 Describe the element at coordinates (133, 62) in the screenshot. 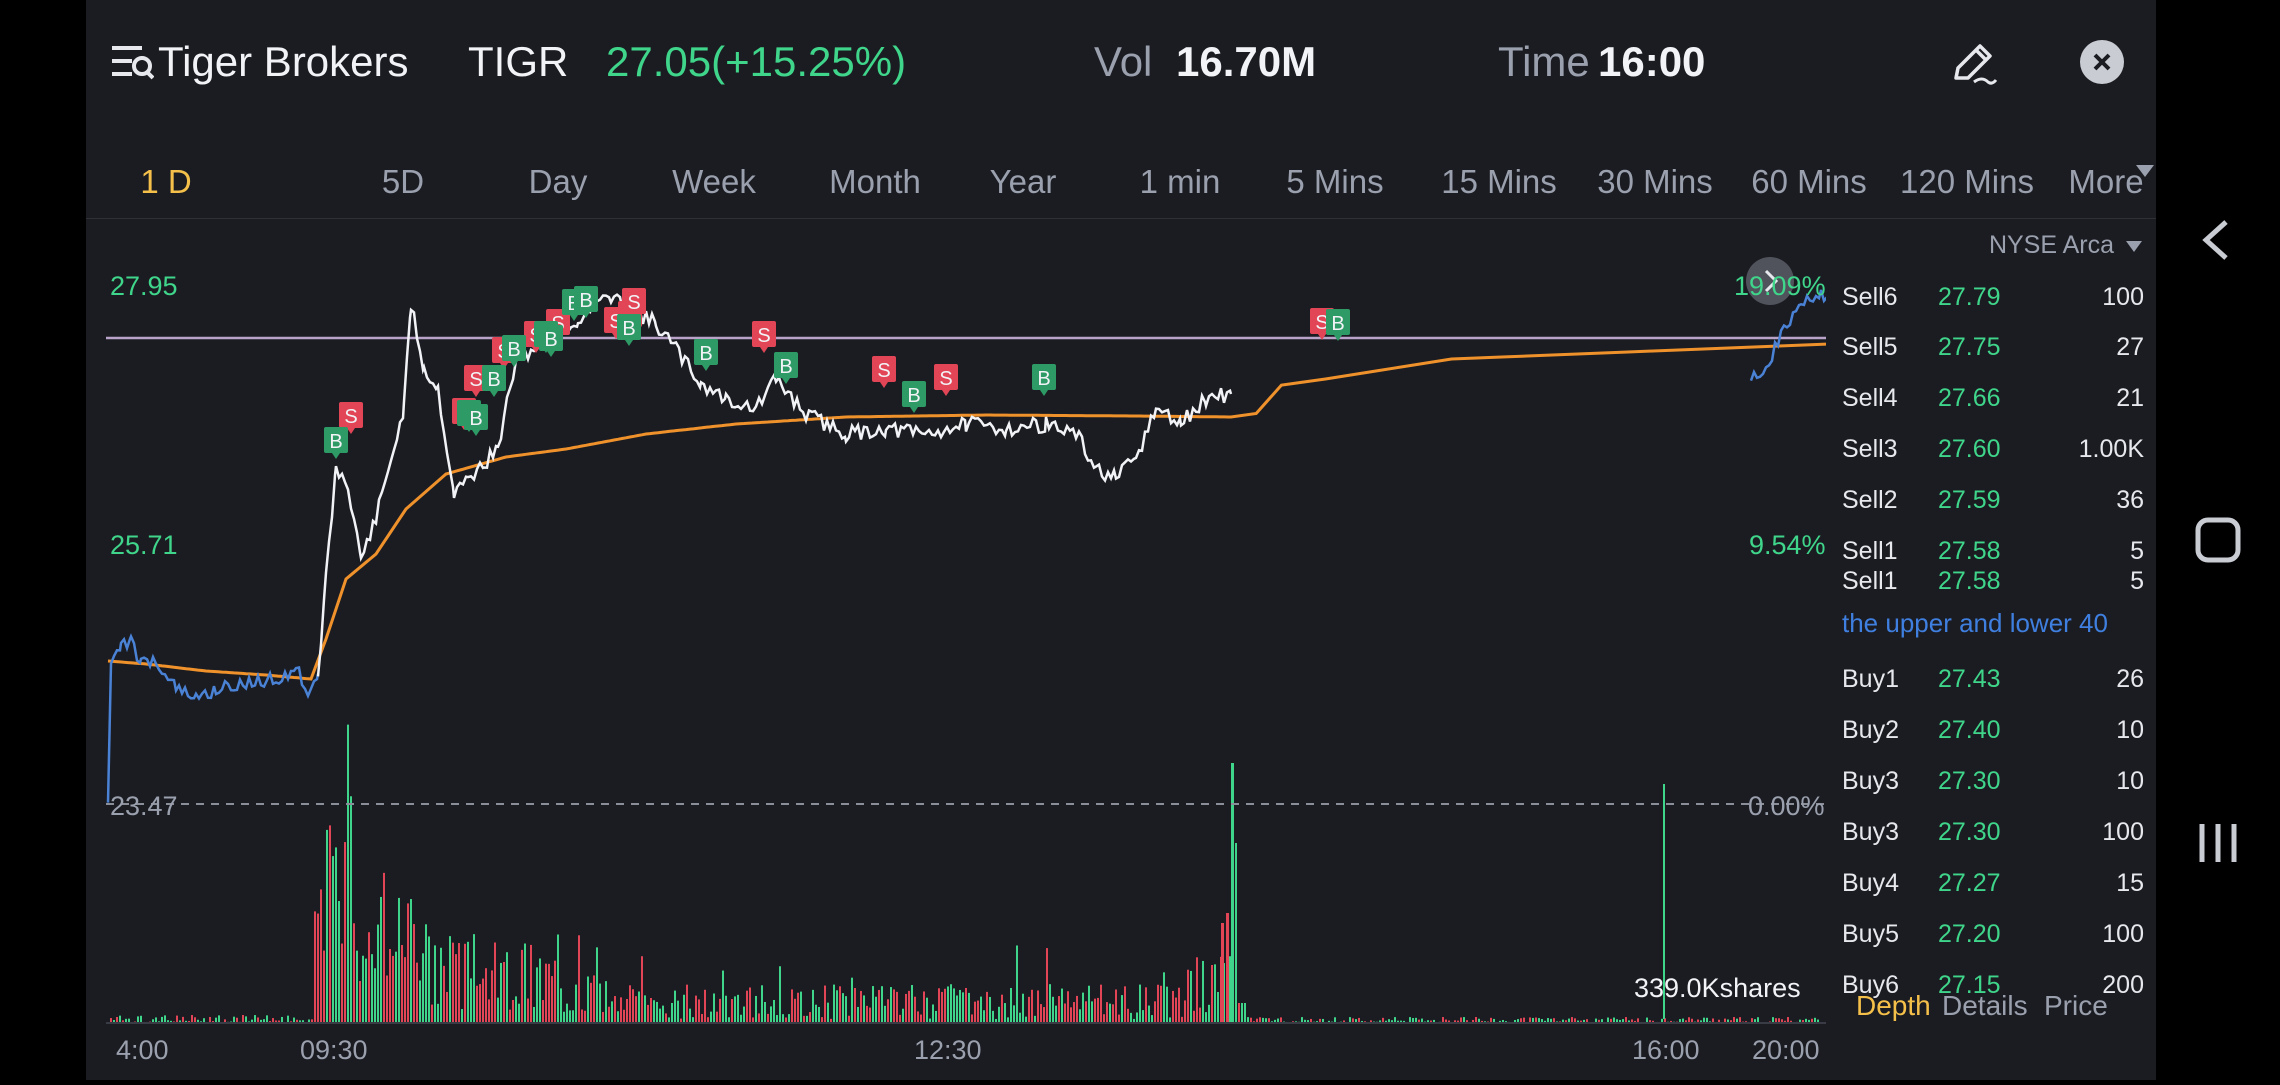

I see `menu-search-icon` at that location.